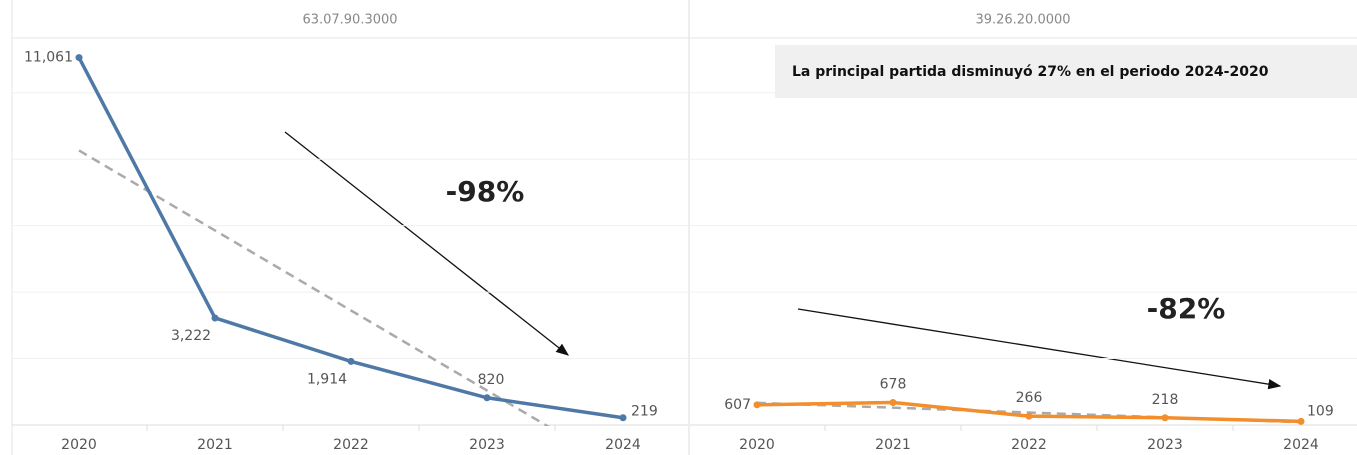 Image resolution: width=1357 pixels, height=455 pixels. What do you see at coordinates (1022, 20) in the screenshot?
I see `panel-title: 39.26.20.0000` at bounding box center [1022, 20].